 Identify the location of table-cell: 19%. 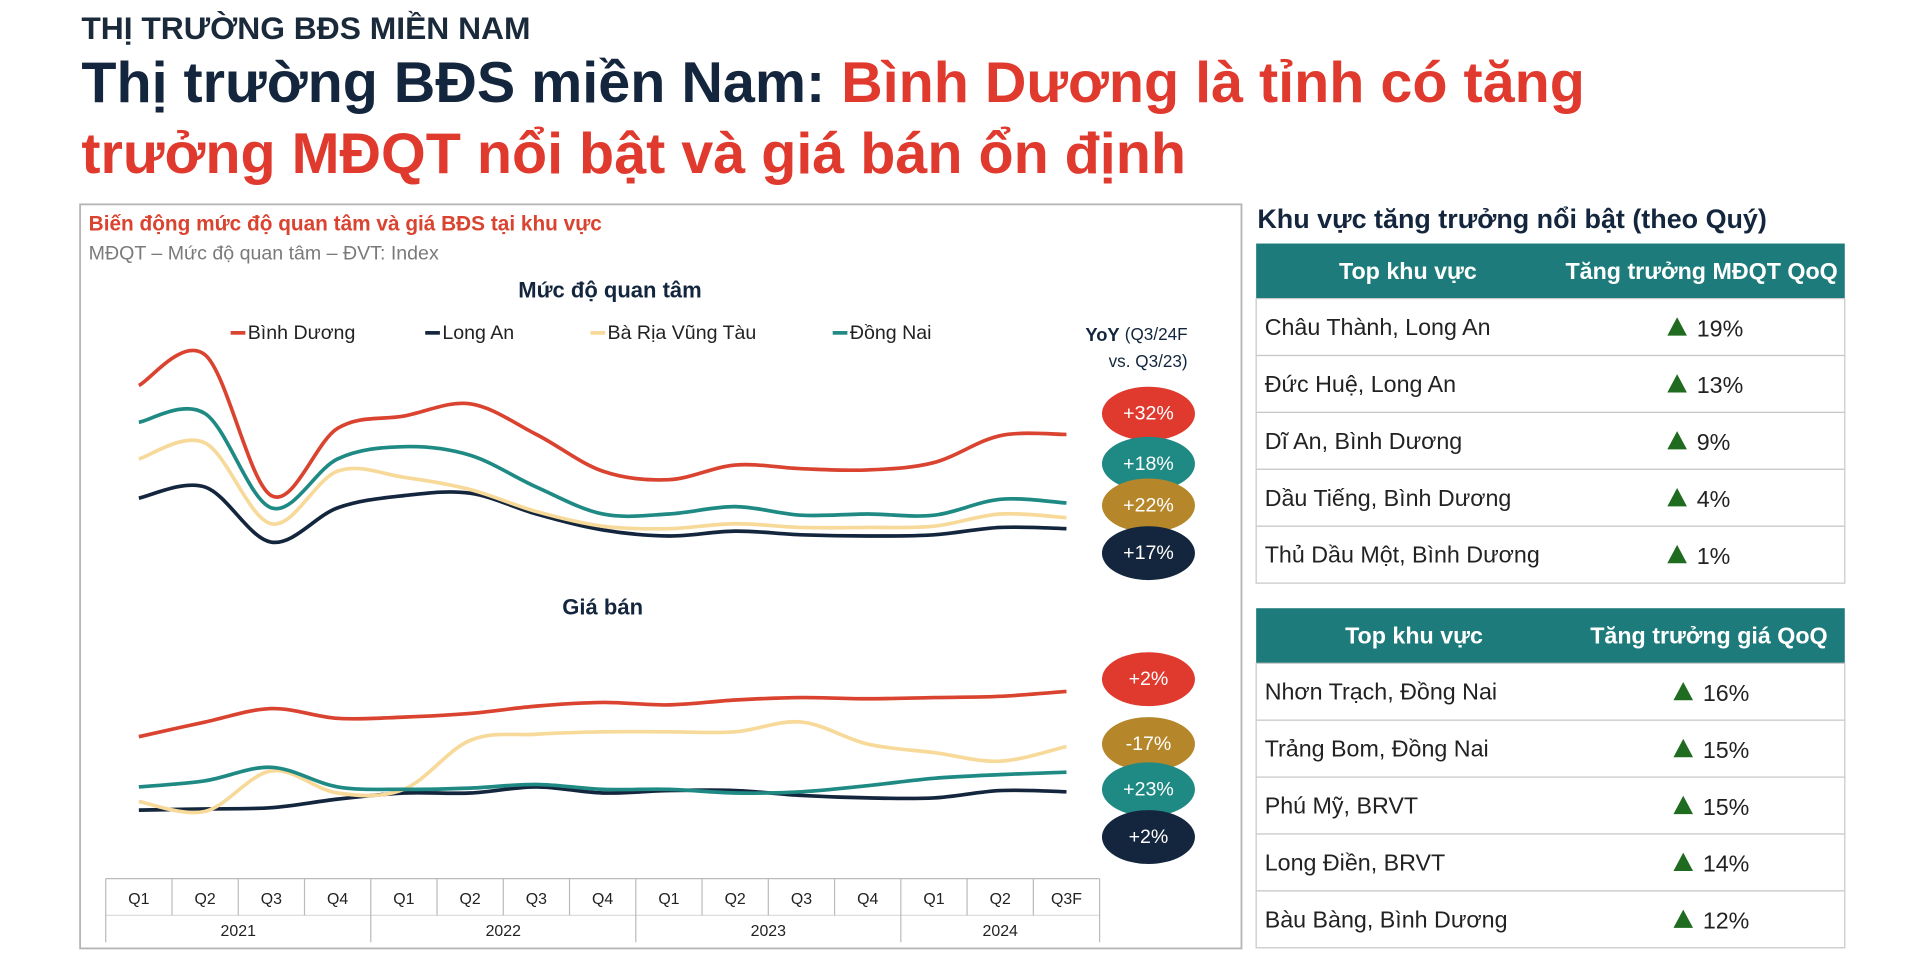
(1720, 328).